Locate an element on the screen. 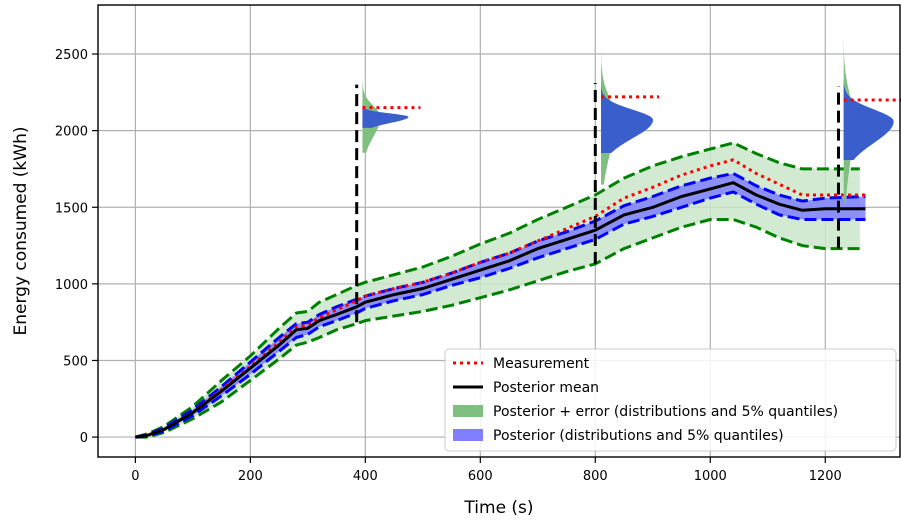 Image resolution: width=901 pixels, height=523 pixels. x-tick-label: 200 is located at coordinates (250, 476).